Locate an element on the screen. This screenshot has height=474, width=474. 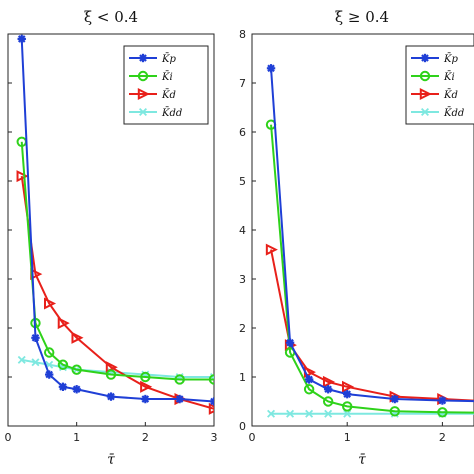
series-line is located at coordinates (372, 325).